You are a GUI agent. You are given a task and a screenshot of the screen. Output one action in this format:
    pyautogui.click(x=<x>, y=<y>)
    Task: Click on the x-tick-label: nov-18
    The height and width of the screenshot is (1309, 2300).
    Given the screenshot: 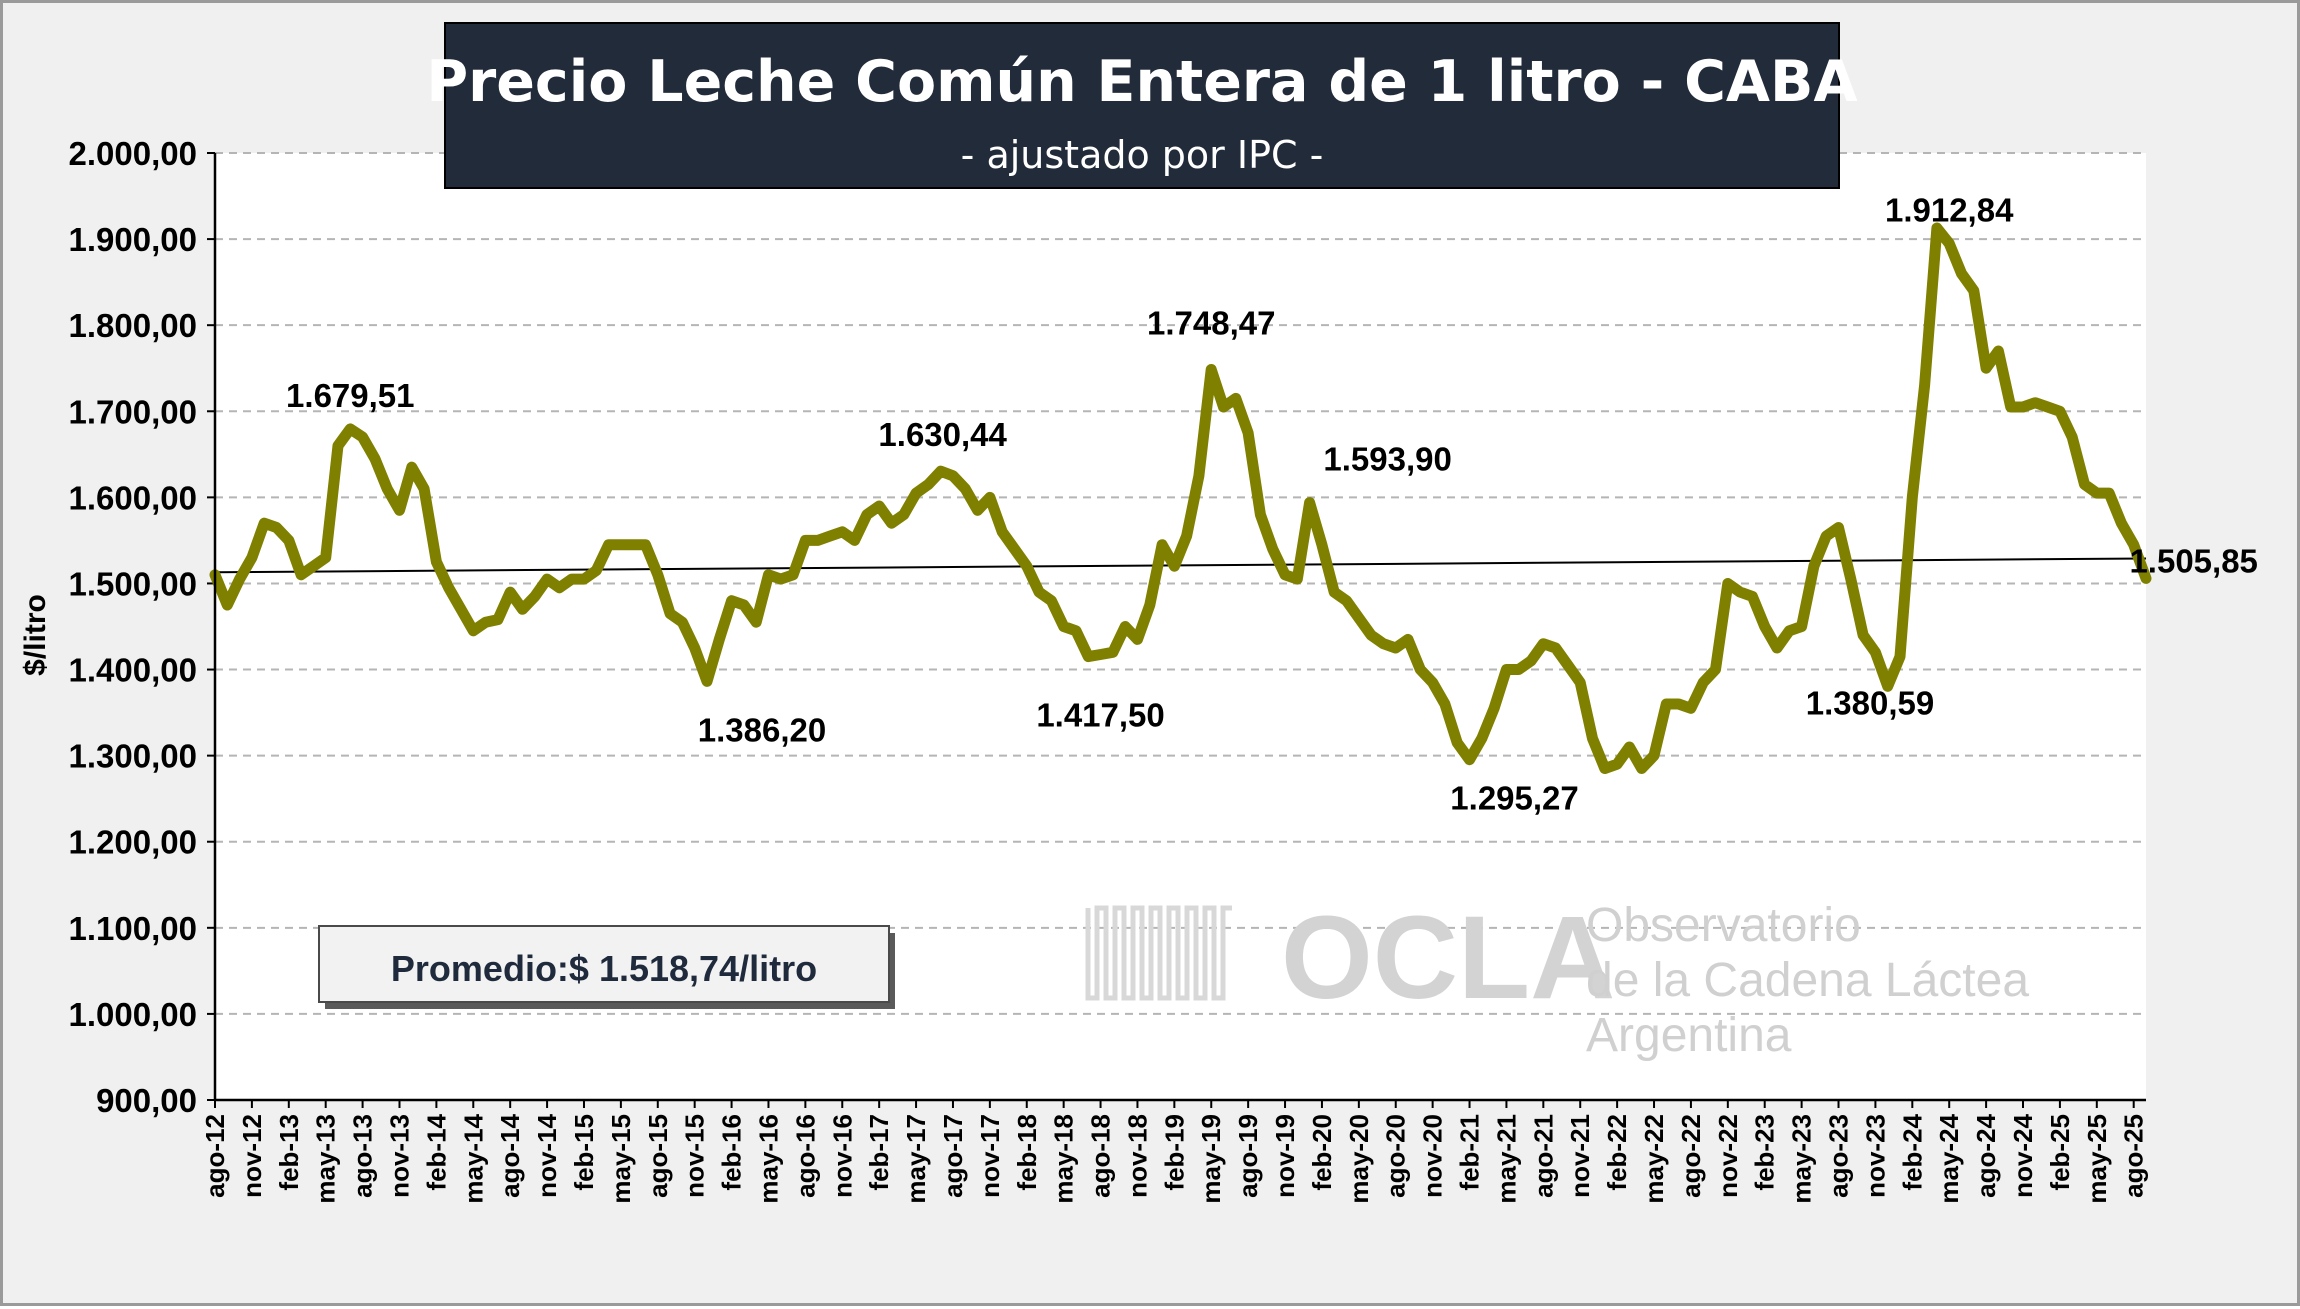 What is the action you would take?
    pyautogui.click(x=1137, y=1156)
    